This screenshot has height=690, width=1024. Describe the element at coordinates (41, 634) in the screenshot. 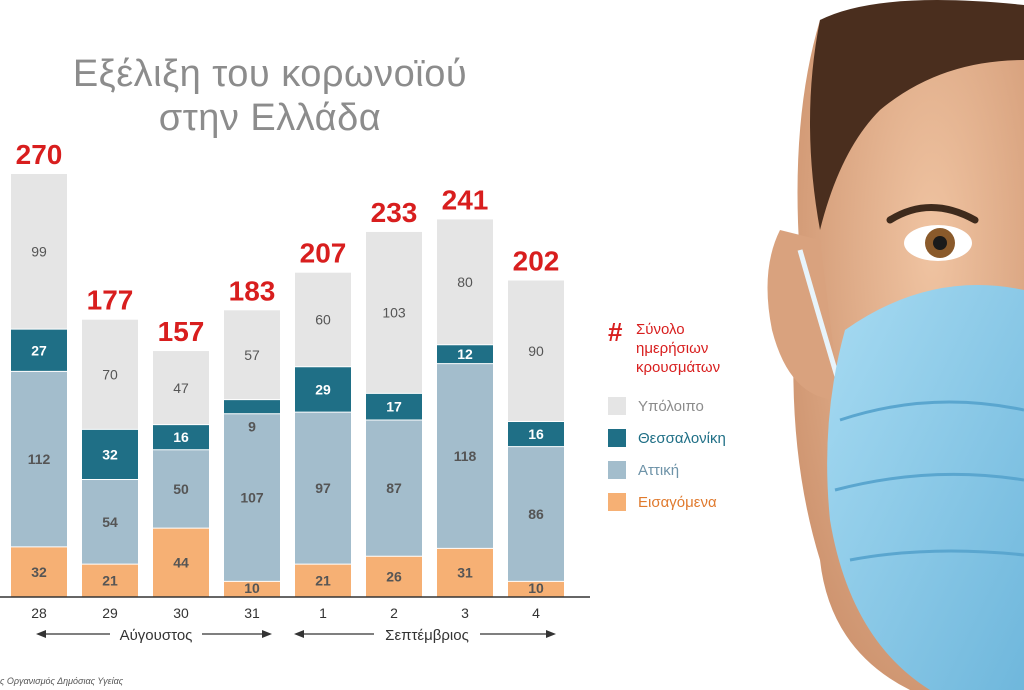

I see `arrow-left-icon` at that location.